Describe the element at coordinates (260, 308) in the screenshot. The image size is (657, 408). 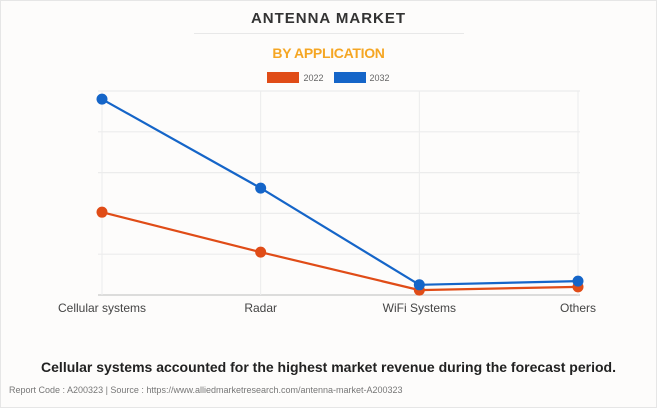
I see `x-tick-label: Radar` at that location.